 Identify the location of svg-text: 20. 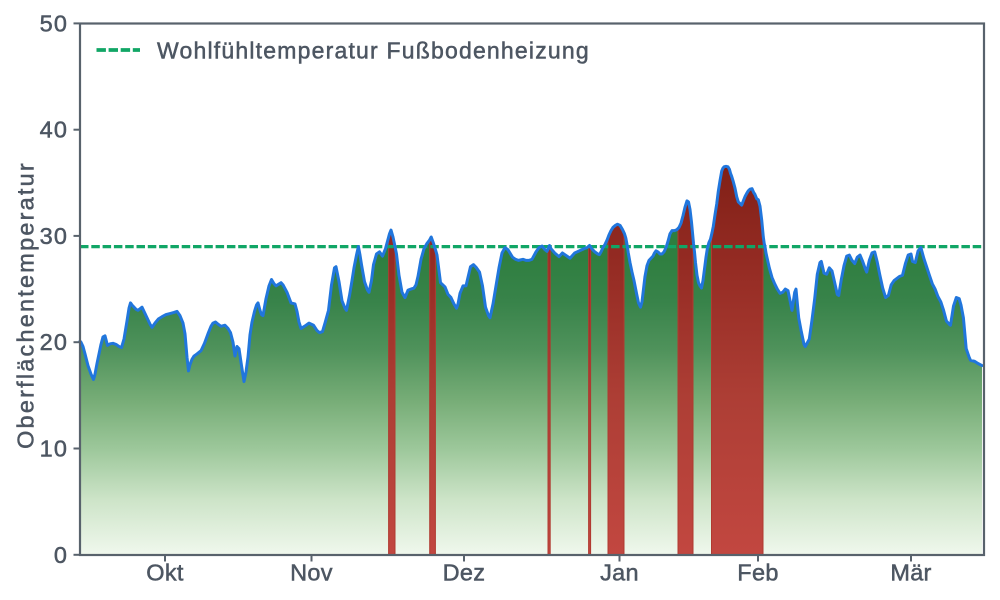
(54, 342).